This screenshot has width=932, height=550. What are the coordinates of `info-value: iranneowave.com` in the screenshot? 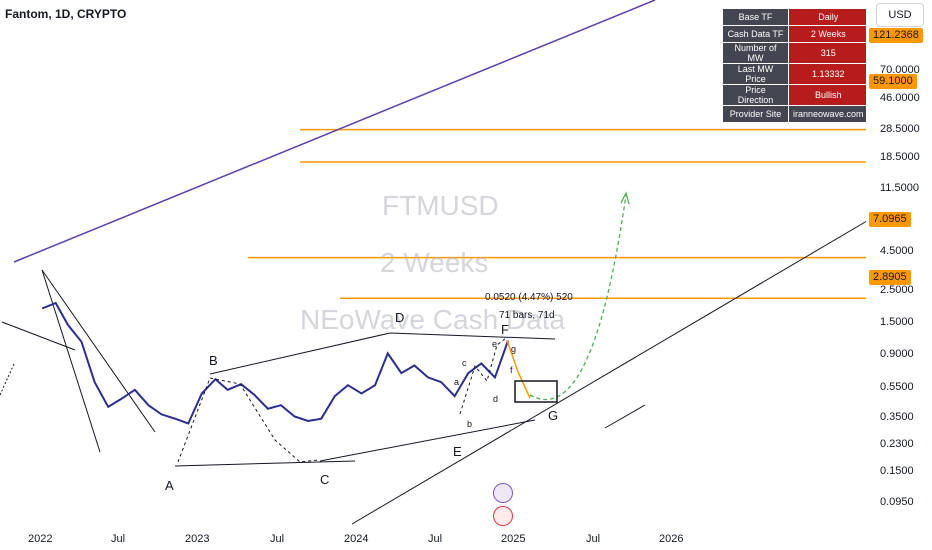 It's located at (828, 114).